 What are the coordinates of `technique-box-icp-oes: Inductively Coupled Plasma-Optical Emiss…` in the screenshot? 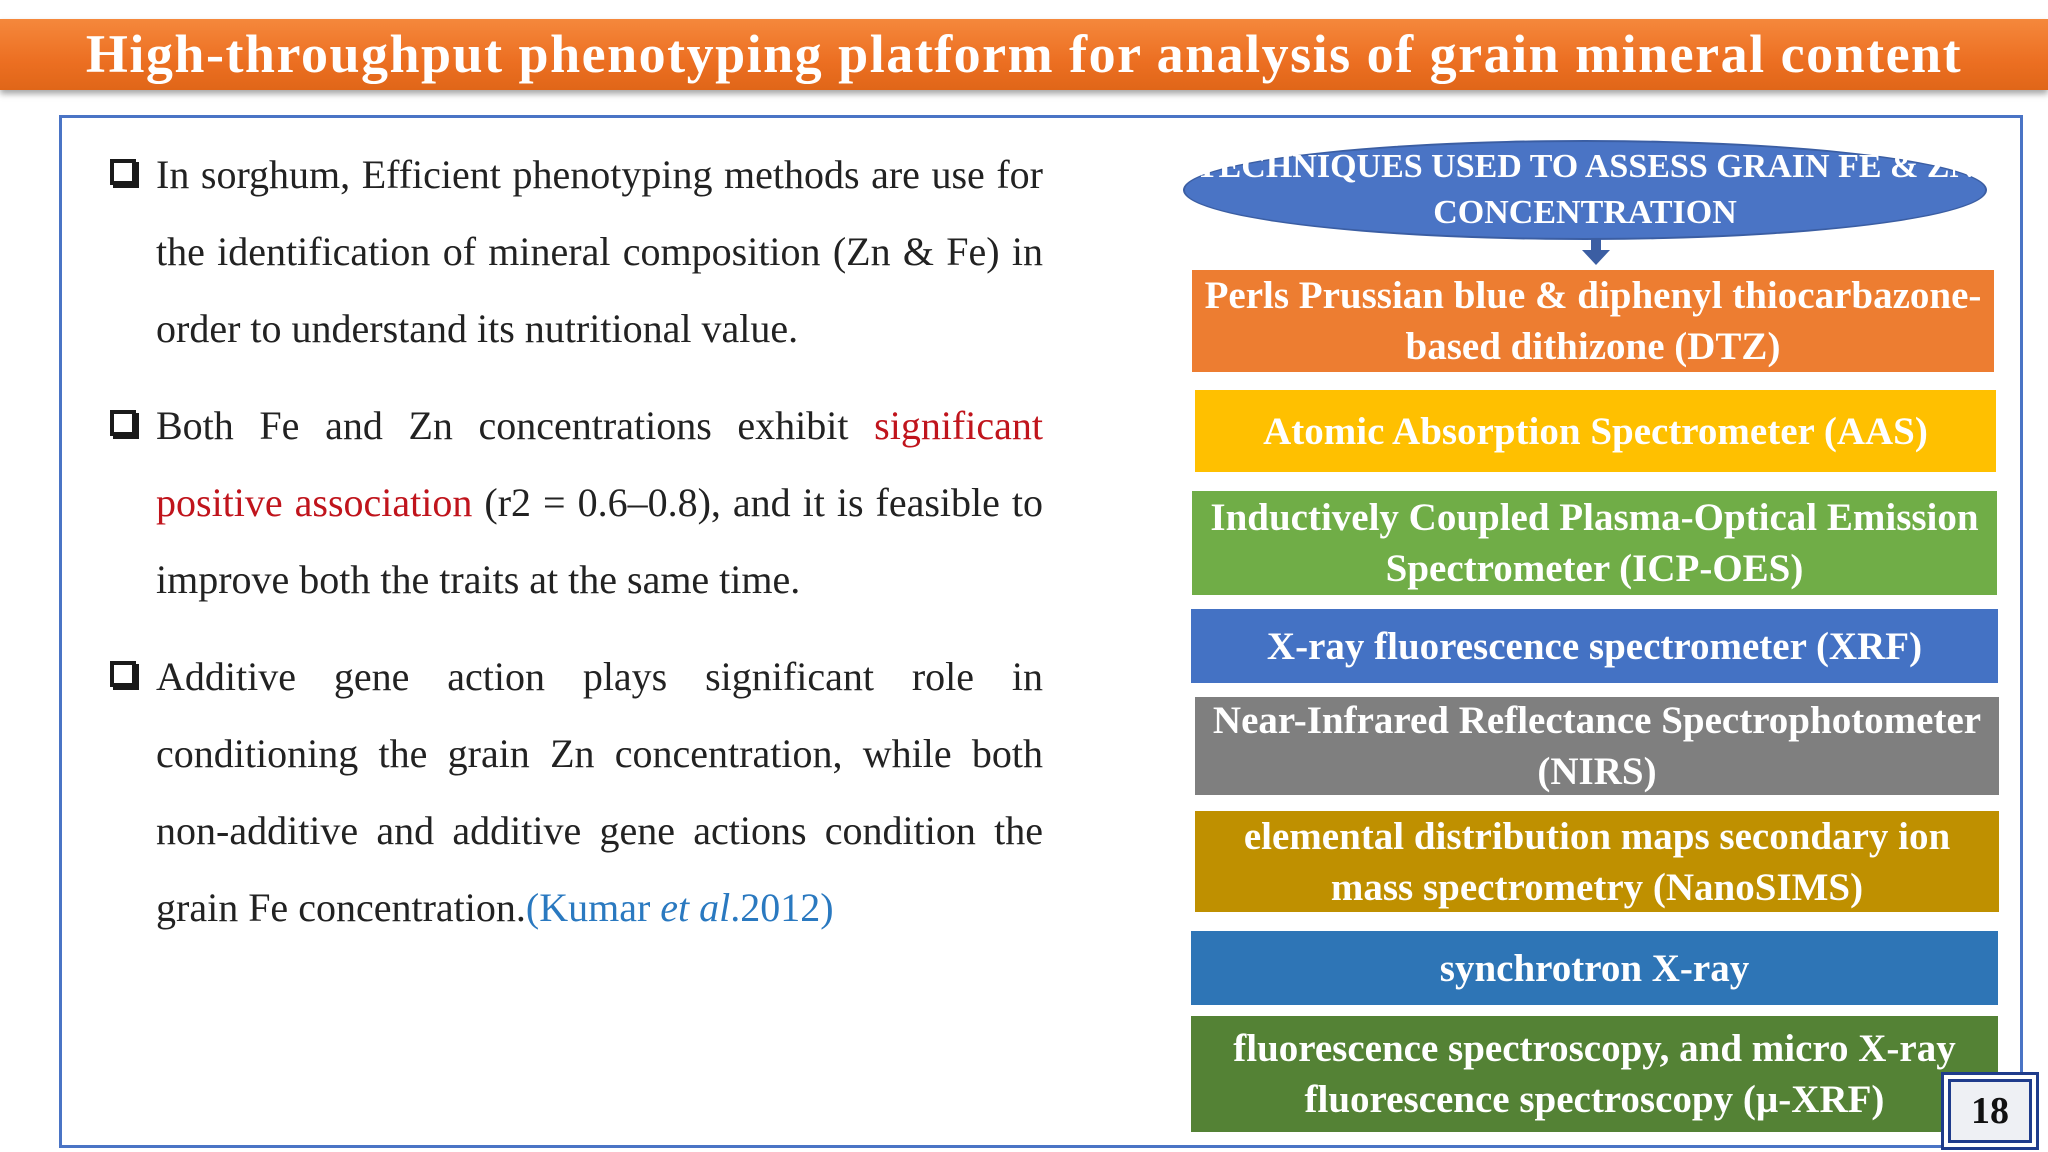 It's located at (1594, 543).